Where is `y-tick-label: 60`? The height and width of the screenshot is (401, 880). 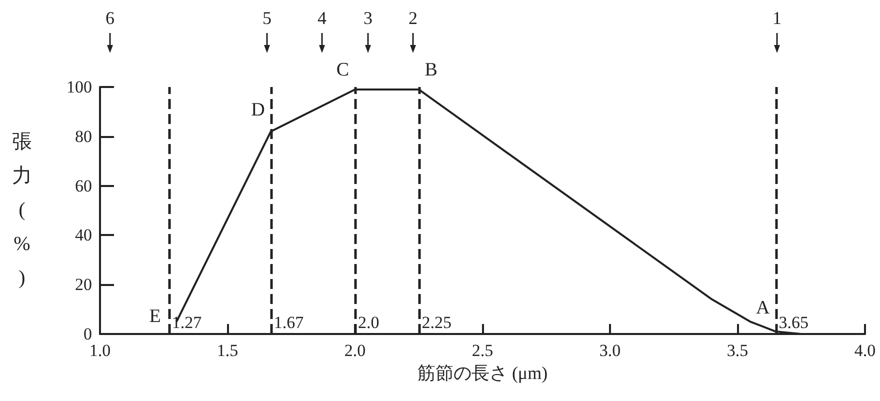 y-tick-label: 60 is located at coordinates (83, 186).